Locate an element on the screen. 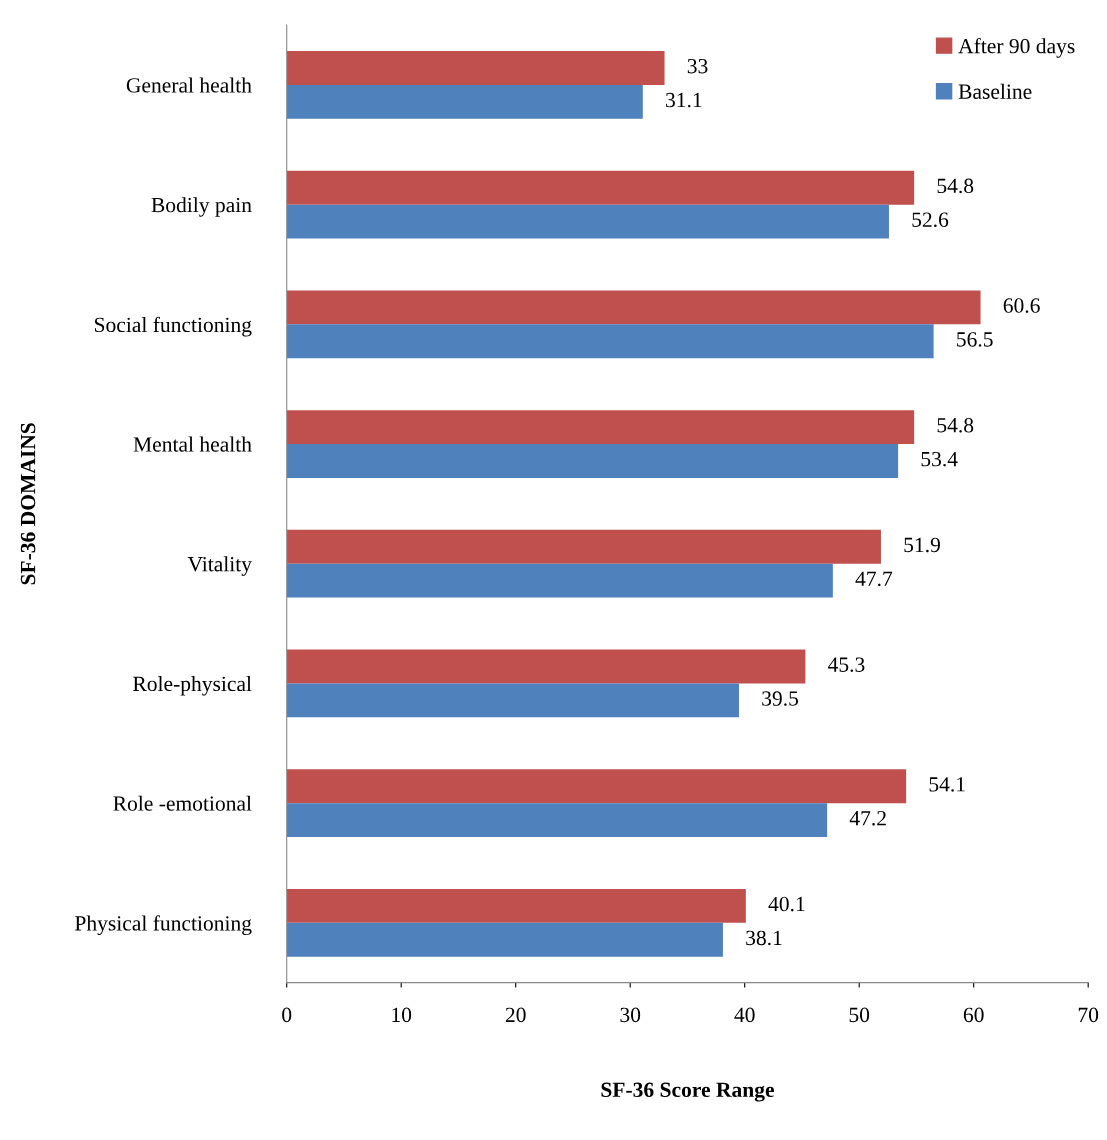 This screenshot has width=1107, height=1140. y-tick-label: Vitality is located at coordinates (219, 566).